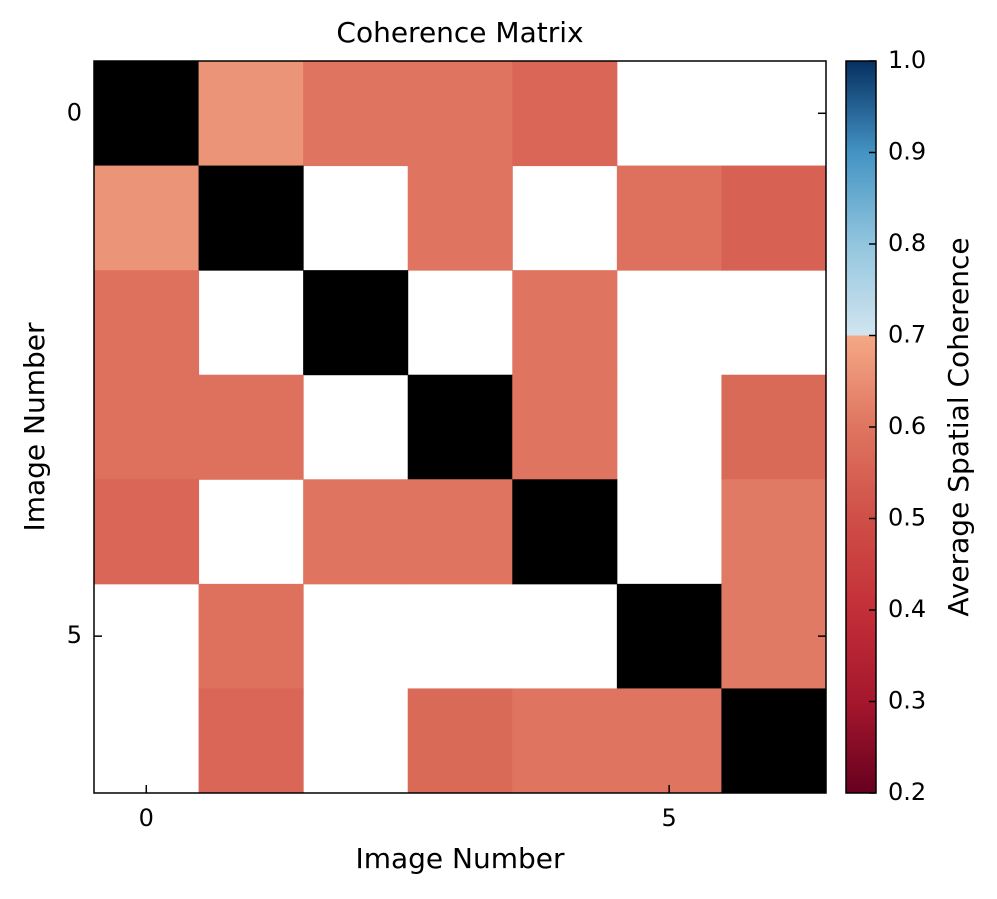 This screenshot has height=899, width=997. I want to click on colorbar-tick-label: 0.7, so click(907, 335).